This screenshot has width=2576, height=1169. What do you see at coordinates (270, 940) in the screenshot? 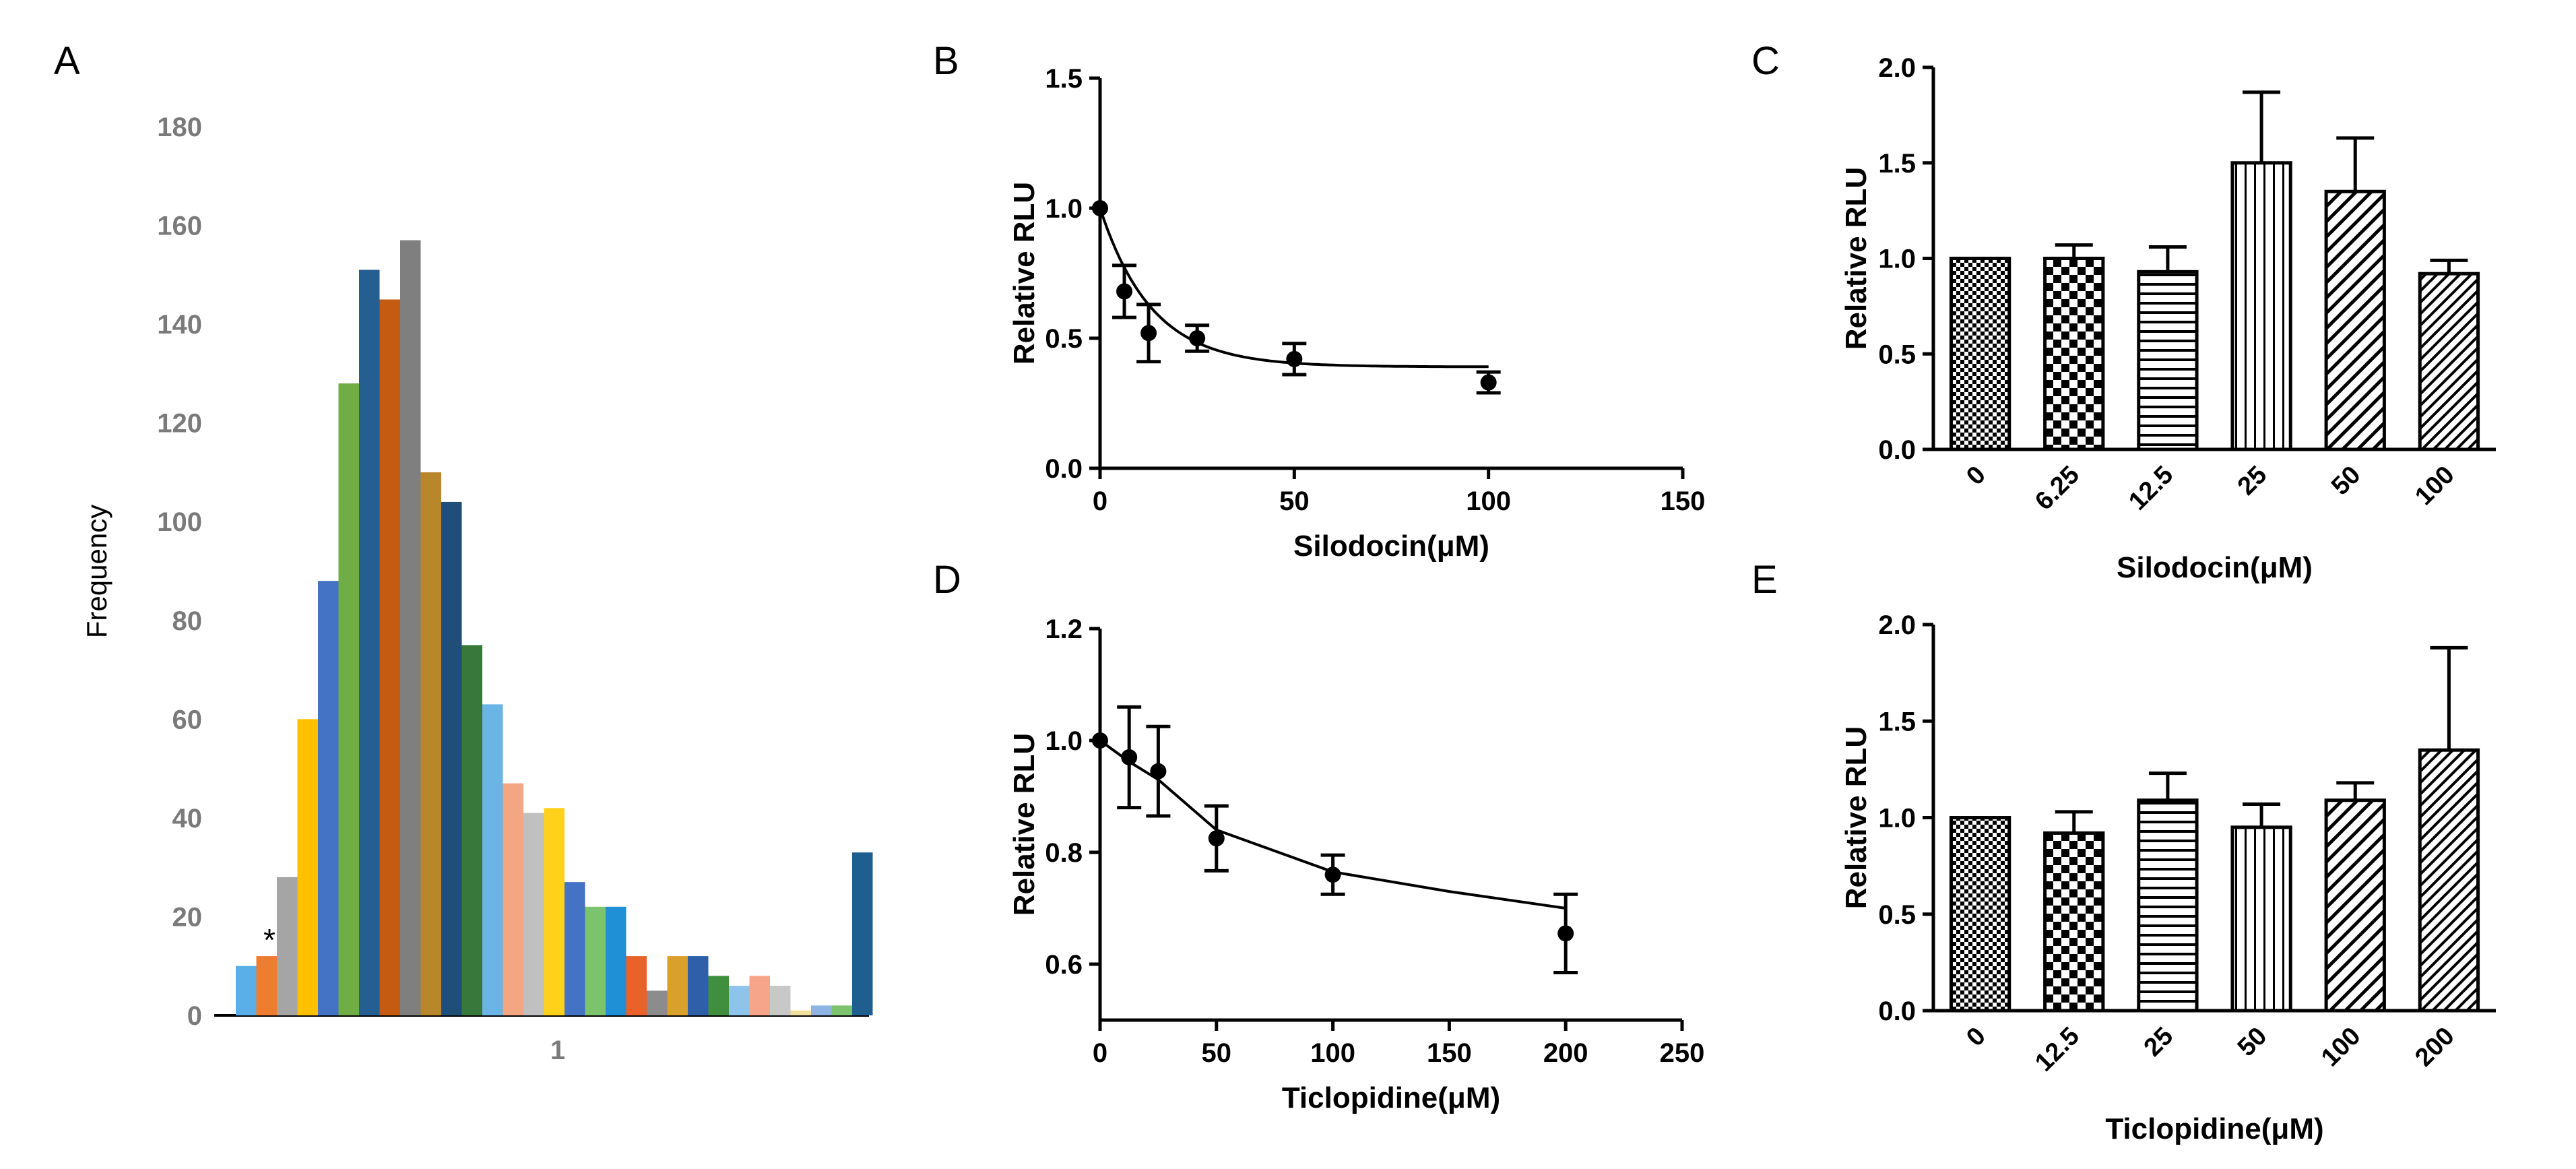
I see `panel-a-asterisk: *` at bounding box center [270, 940].